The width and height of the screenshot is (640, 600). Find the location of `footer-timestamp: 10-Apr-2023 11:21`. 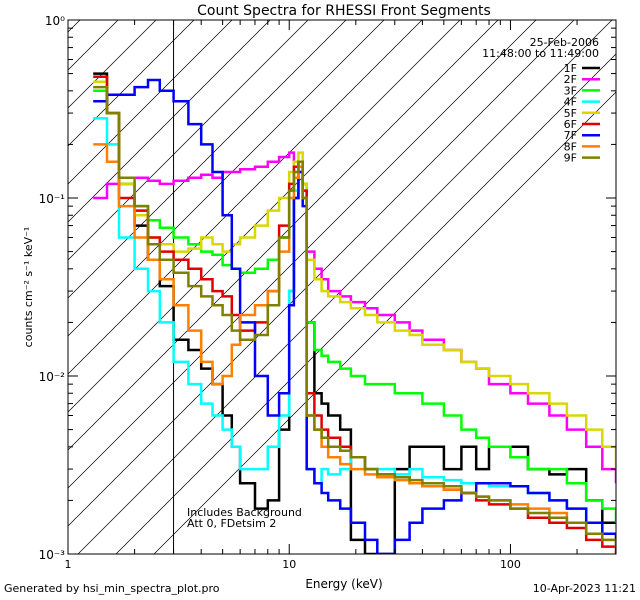

footer-timestamp: 10-Apr-2023 11:21 is located at coordinates (584, 588).